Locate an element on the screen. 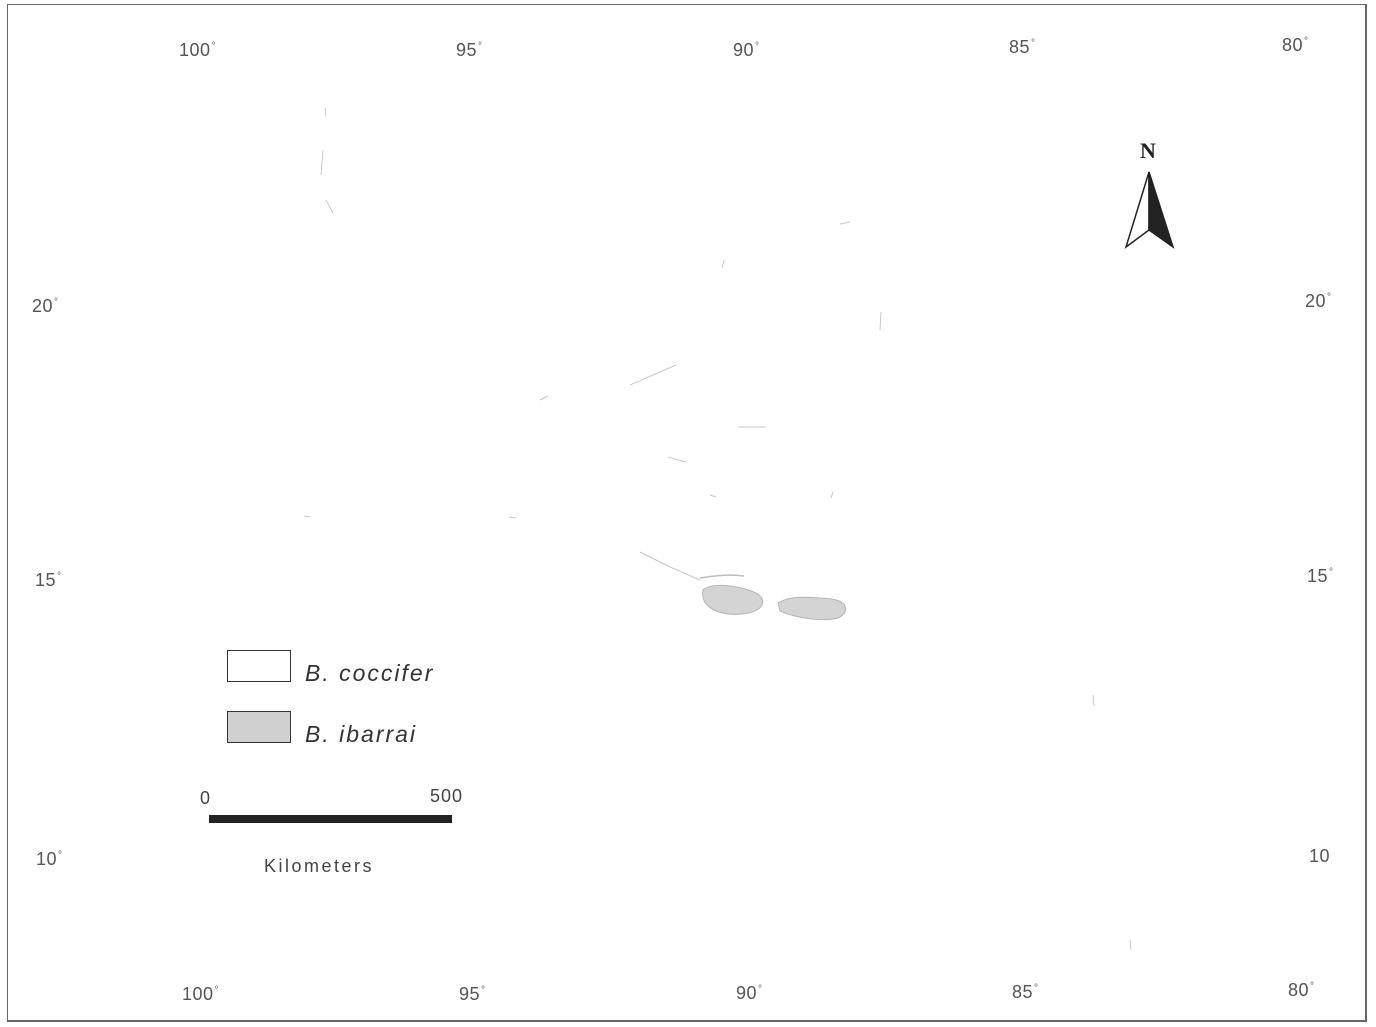  legend-swatch-coccifer is located at coordinates (259, 666).